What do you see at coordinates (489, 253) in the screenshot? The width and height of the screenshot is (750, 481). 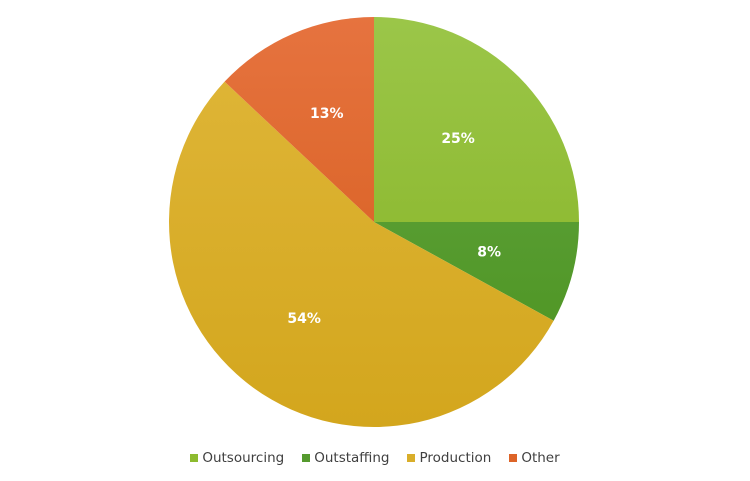 I see `slice-label-outstaffing: 8%` at bounding box center [489, 253].